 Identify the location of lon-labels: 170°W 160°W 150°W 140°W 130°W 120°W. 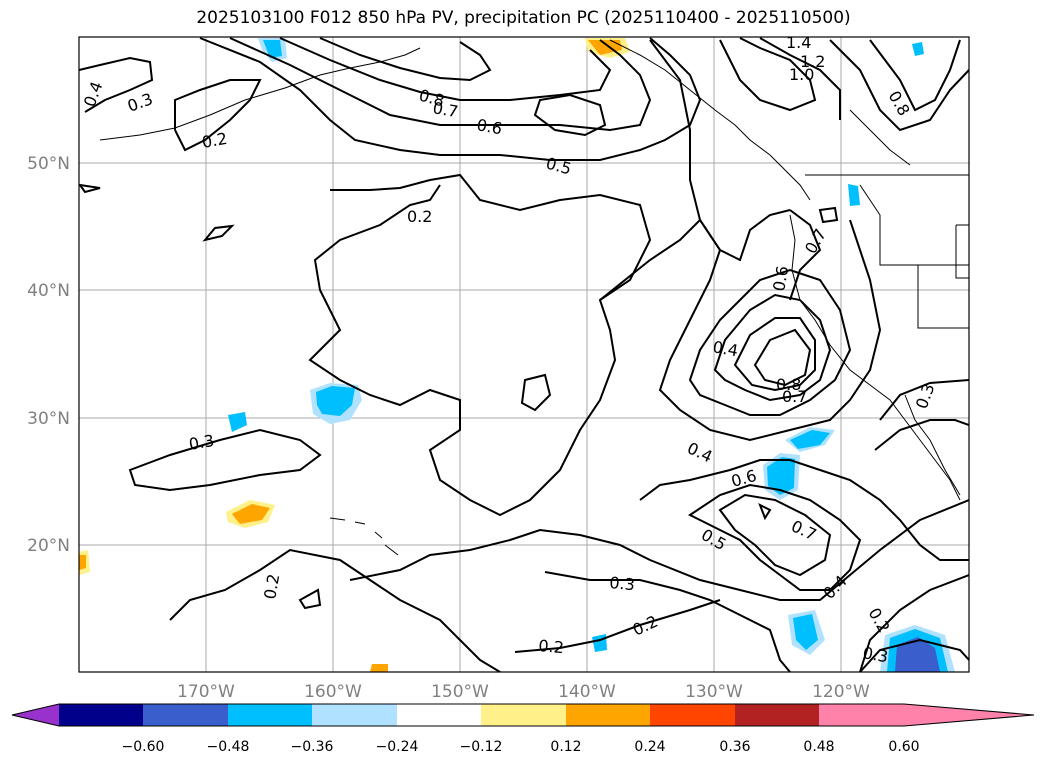
(523, 692).